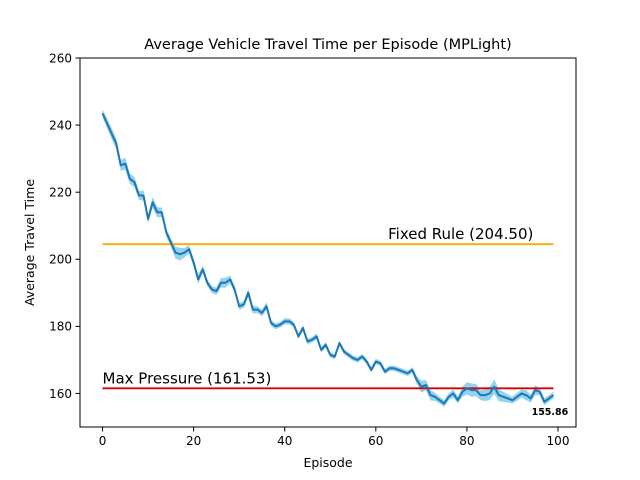 Image resolution: width=640 pixels, height=480 pixels. Describe the element at coordinates (375, 441) in the screenshot. I see `x-tick-label: 60` at that location.